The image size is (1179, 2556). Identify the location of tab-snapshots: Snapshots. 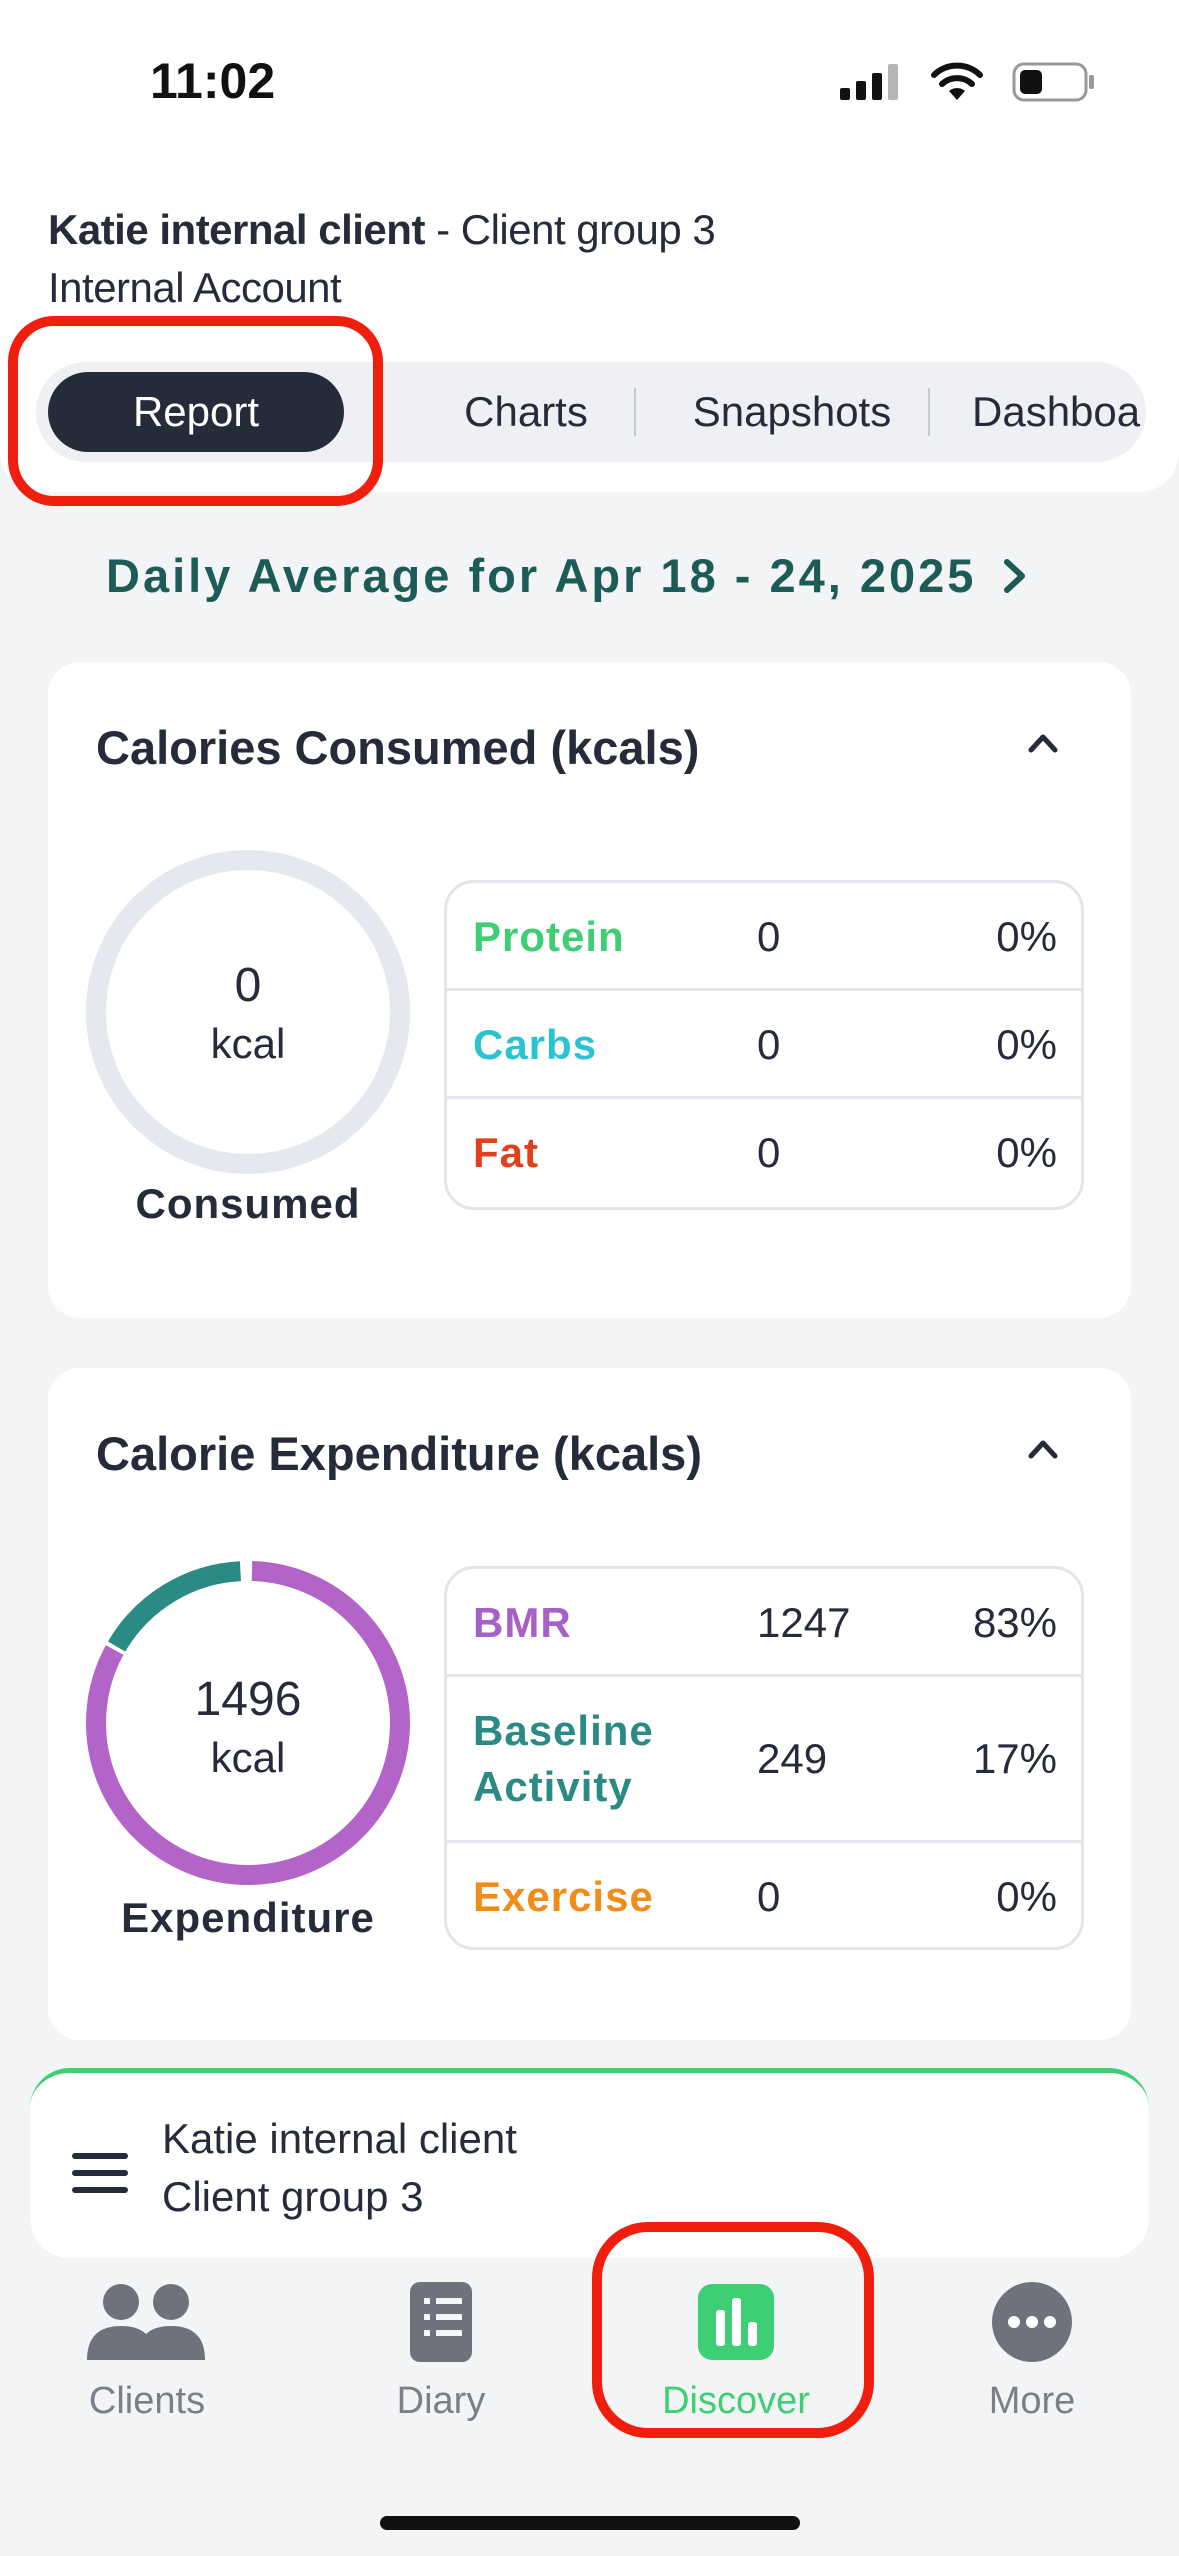
(792, 411).